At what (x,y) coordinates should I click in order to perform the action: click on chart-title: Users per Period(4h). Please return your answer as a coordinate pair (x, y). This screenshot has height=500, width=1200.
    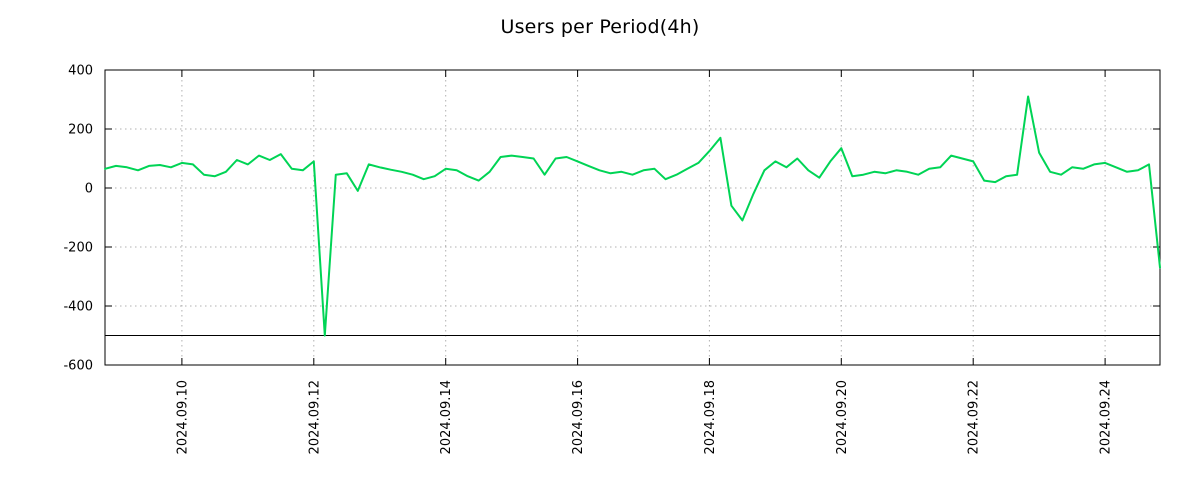
    Looking at the image, I should click on (600, 27).